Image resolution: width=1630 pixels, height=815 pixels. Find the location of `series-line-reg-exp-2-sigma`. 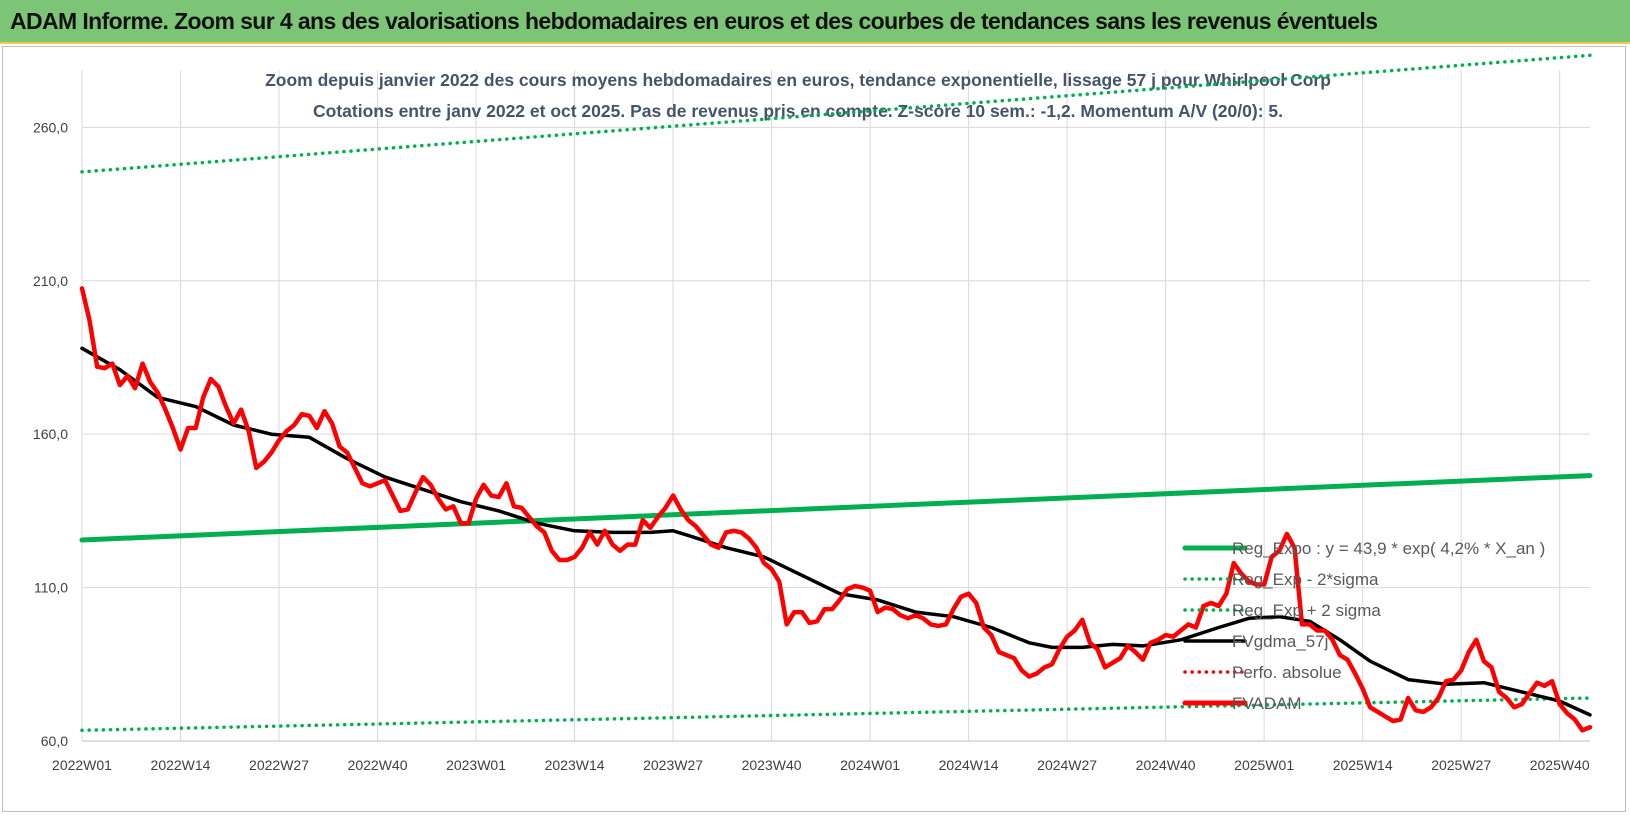

series-line-reg-exp-2-sigma is located at coordinates (836, 714).